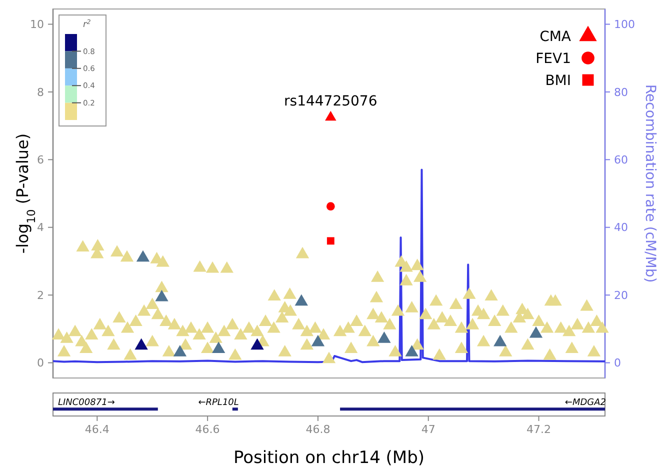 The width and height of the screenshot is (659, 472). I want to click on y-tick-label: 2, so click(40, 295).